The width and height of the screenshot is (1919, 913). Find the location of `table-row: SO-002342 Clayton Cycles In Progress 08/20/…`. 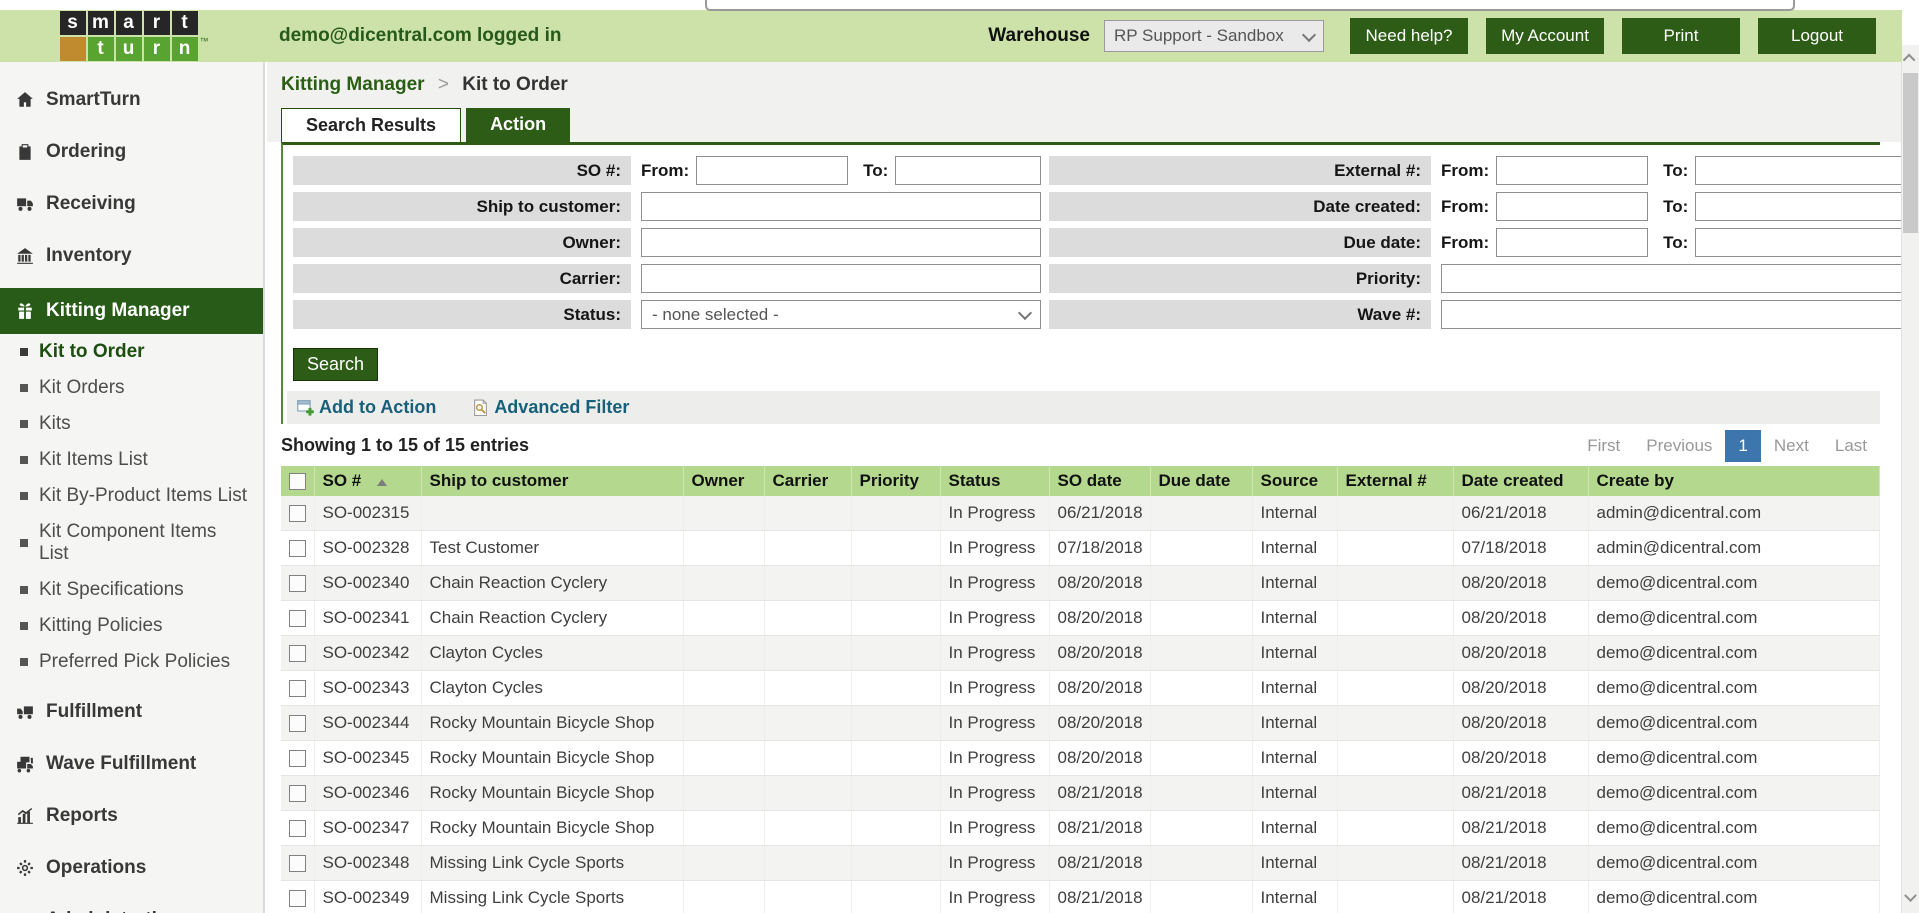

table-row: SO-002342 Clayton Cycles In Progress 08/20/… is located at coordinates (1080, 653).